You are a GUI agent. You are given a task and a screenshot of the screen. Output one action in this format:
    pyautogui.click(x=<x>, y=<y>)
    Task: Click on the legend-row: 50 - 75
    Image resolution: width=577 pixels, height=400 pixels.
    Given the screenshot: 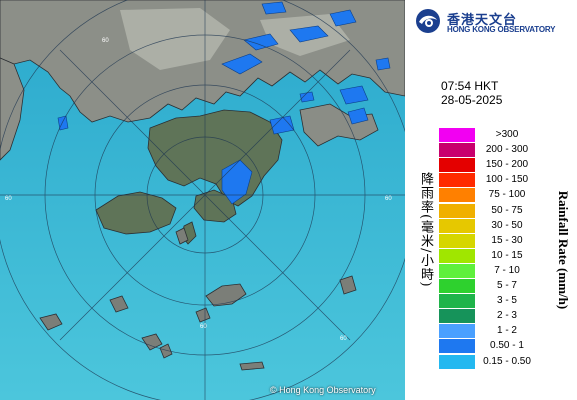 What is the action you would take?
    pyautogui.click(x=504, y=211)
    